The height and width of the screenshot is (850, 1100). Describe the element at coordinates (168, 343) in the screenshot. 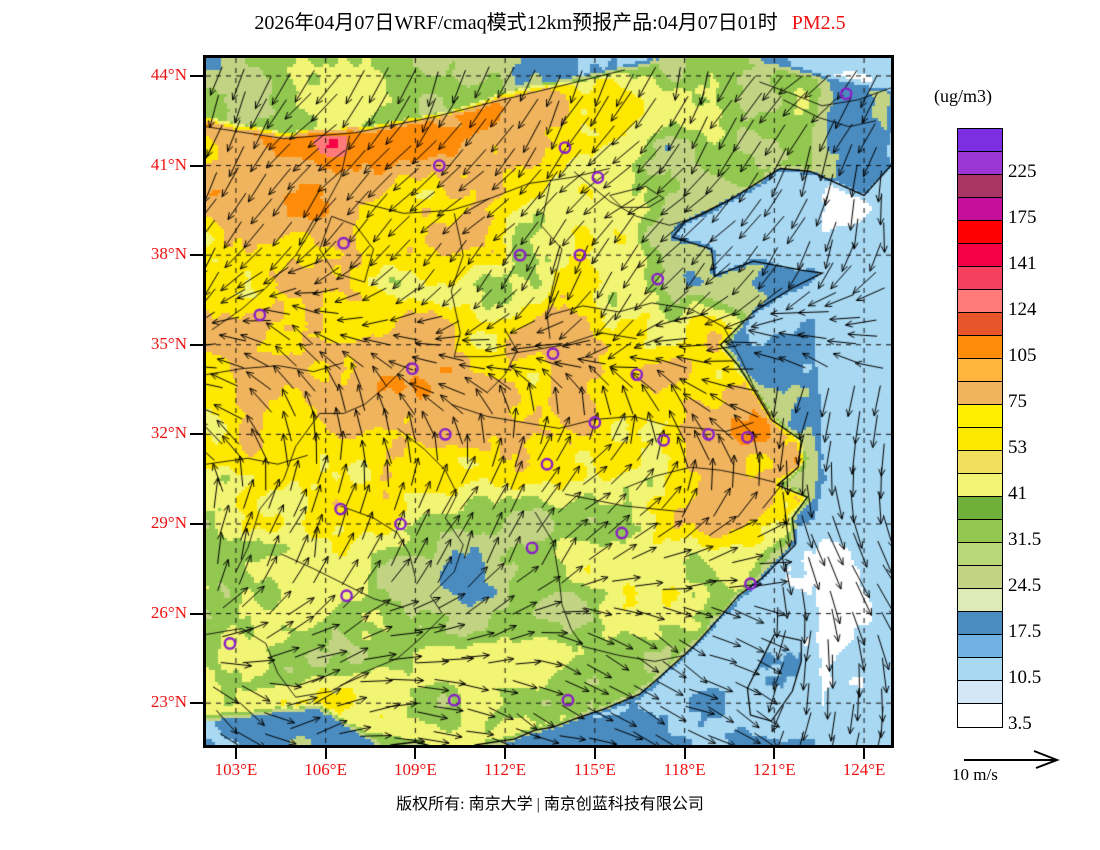

I see `y-axis-tick-label: 35°N` at that location.